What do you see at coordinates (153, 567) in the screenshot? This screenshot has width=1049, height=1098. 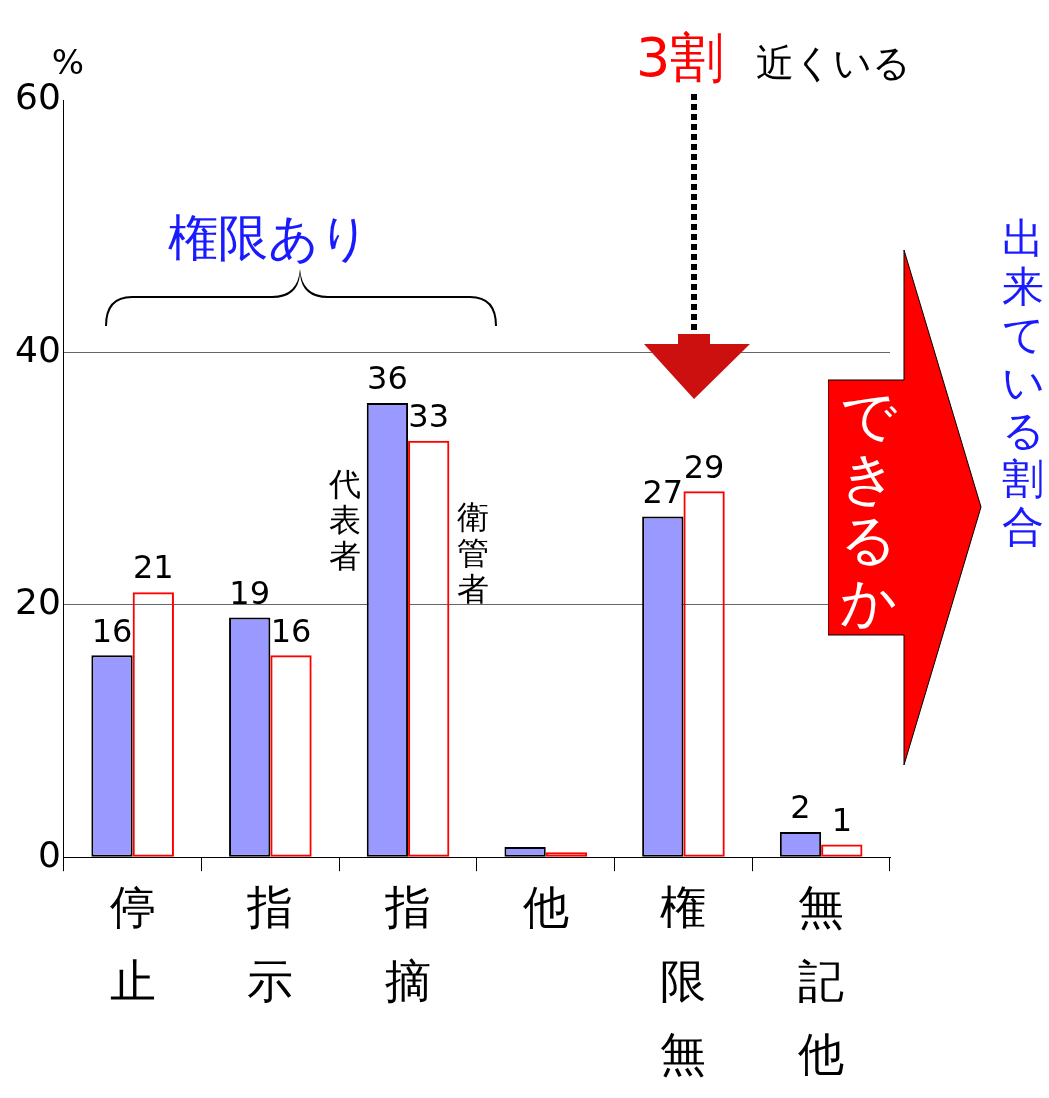 I see `data-label: 21` at bounding box center [153, 567].